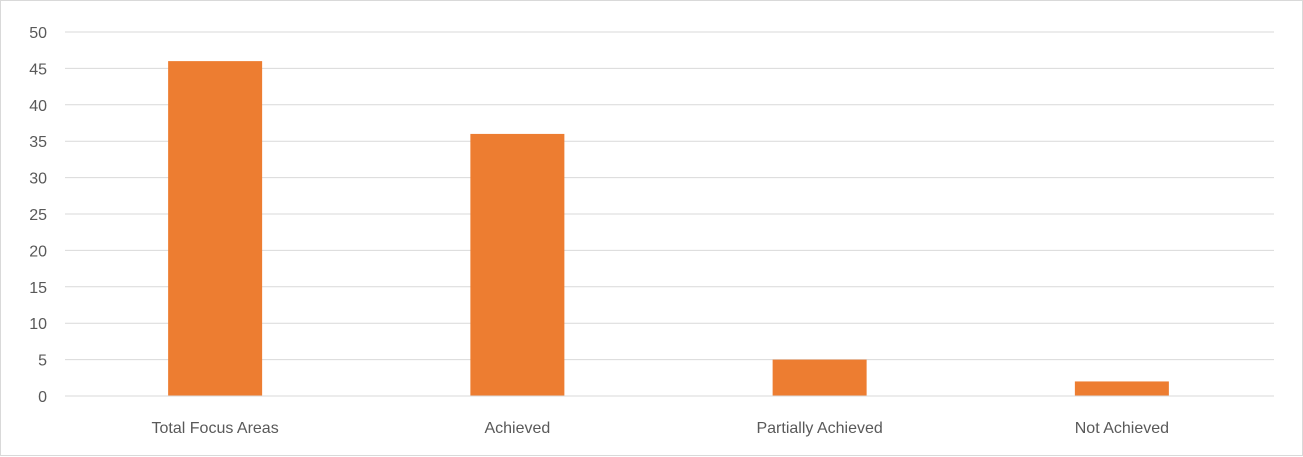 This screenshot has width=1303, height=457. What do you see at coordinates (42, 397) in the screenshot?
I see `y-tick-label: 0` at bounding box center [42, 397].